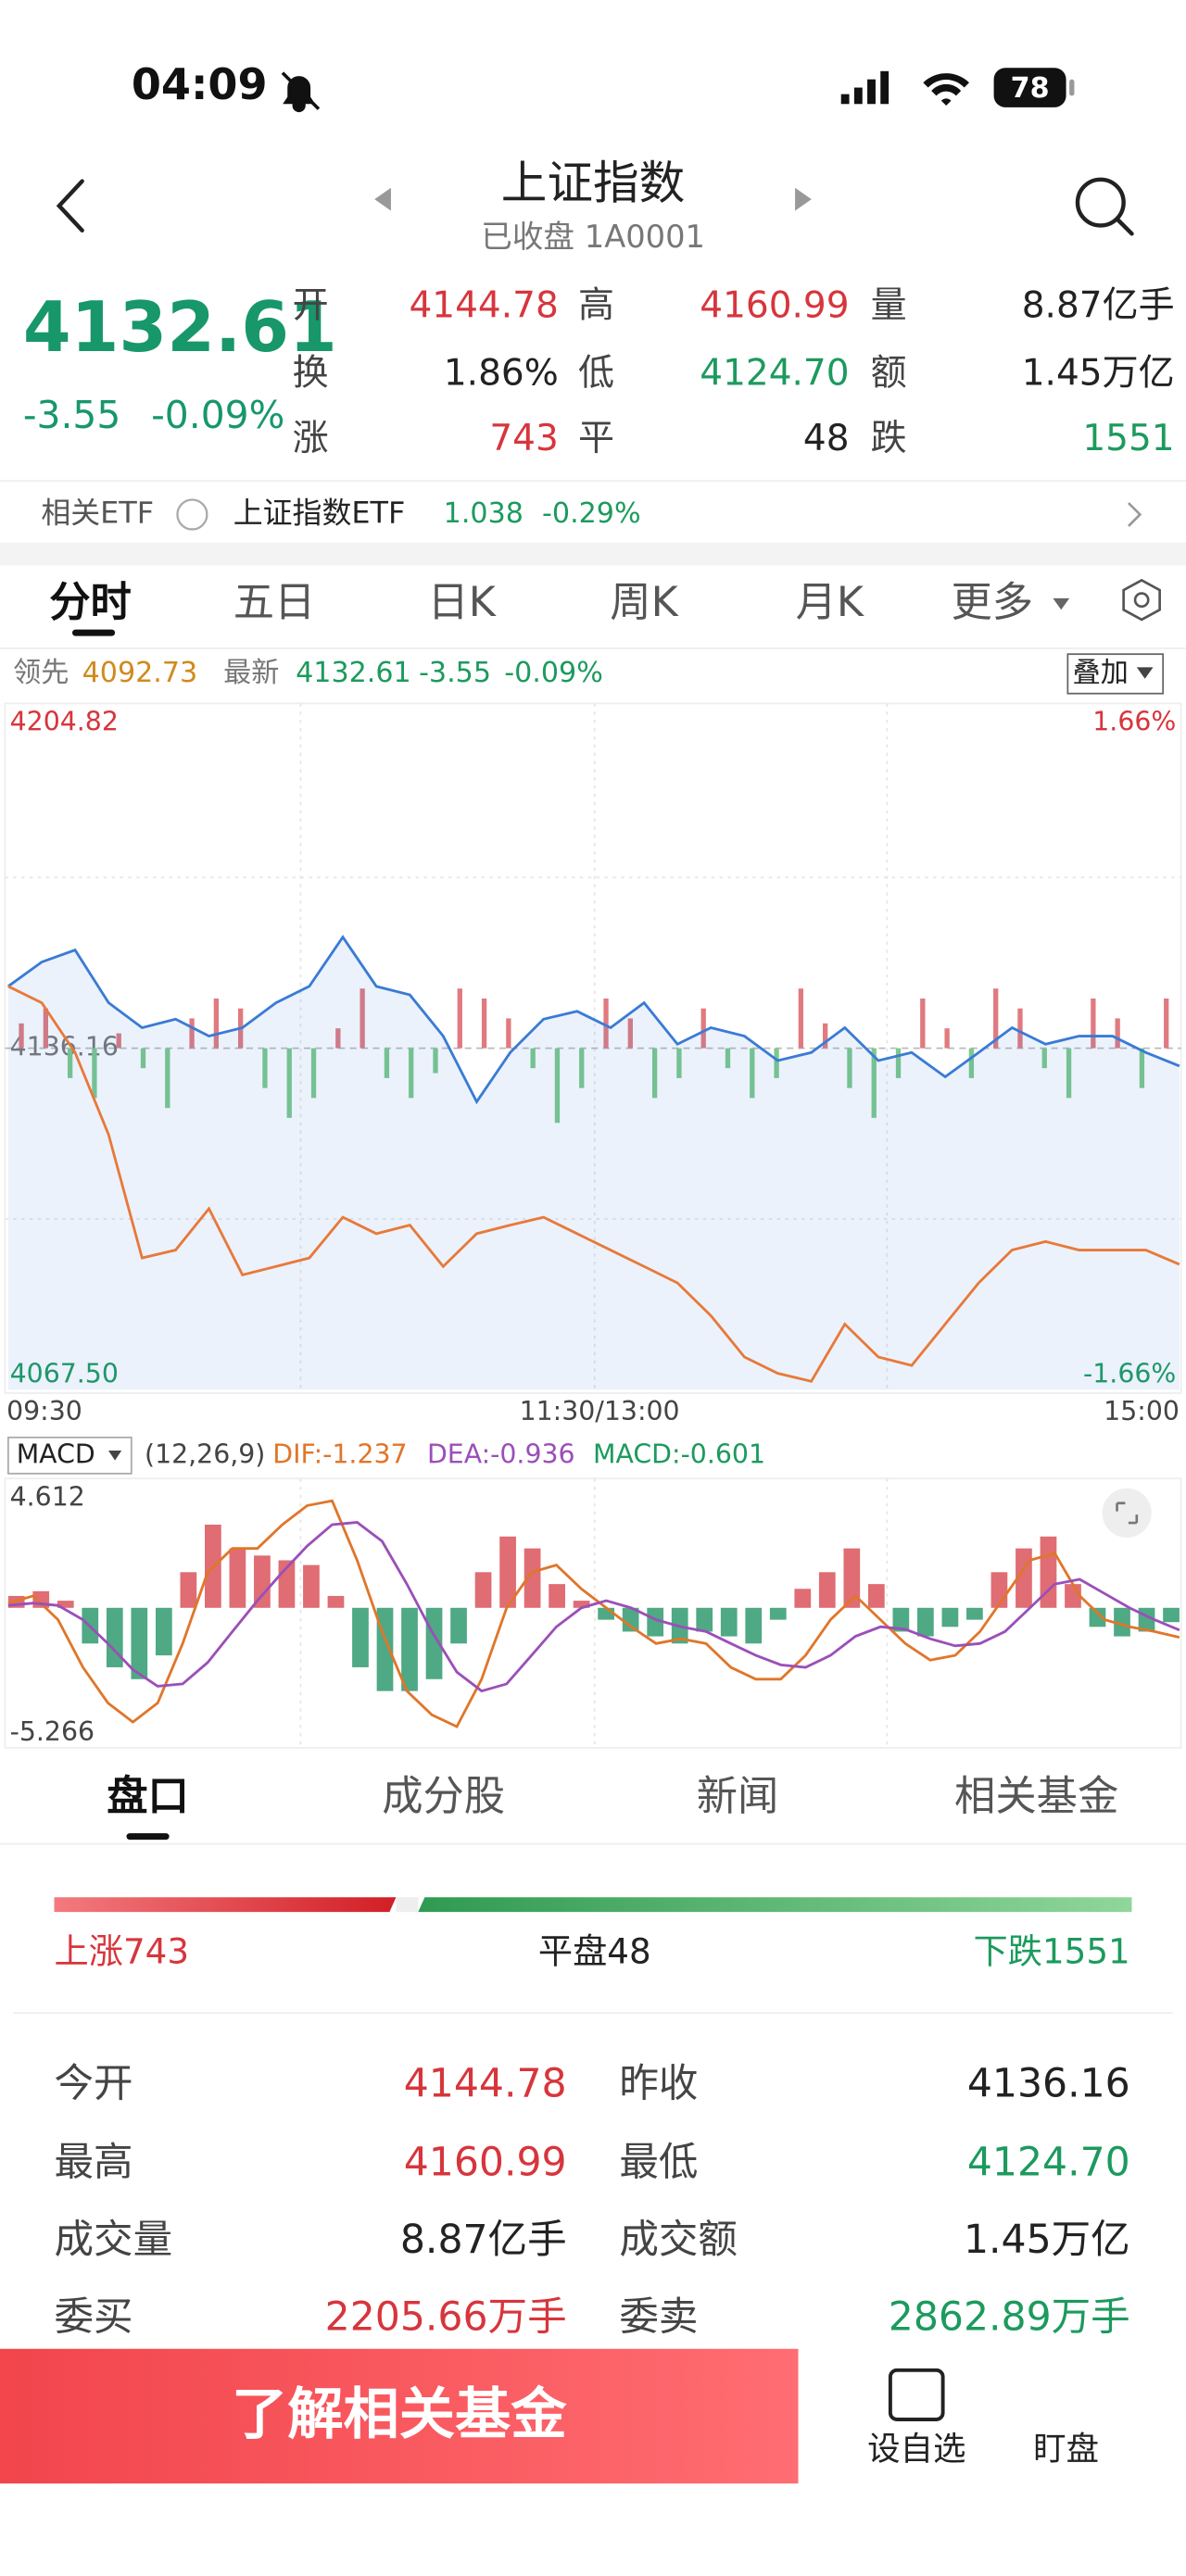 The height and width of the screenshot is (2576, 1186). I want to click on etf-name: 上证指数ETF, so click(319, 512).